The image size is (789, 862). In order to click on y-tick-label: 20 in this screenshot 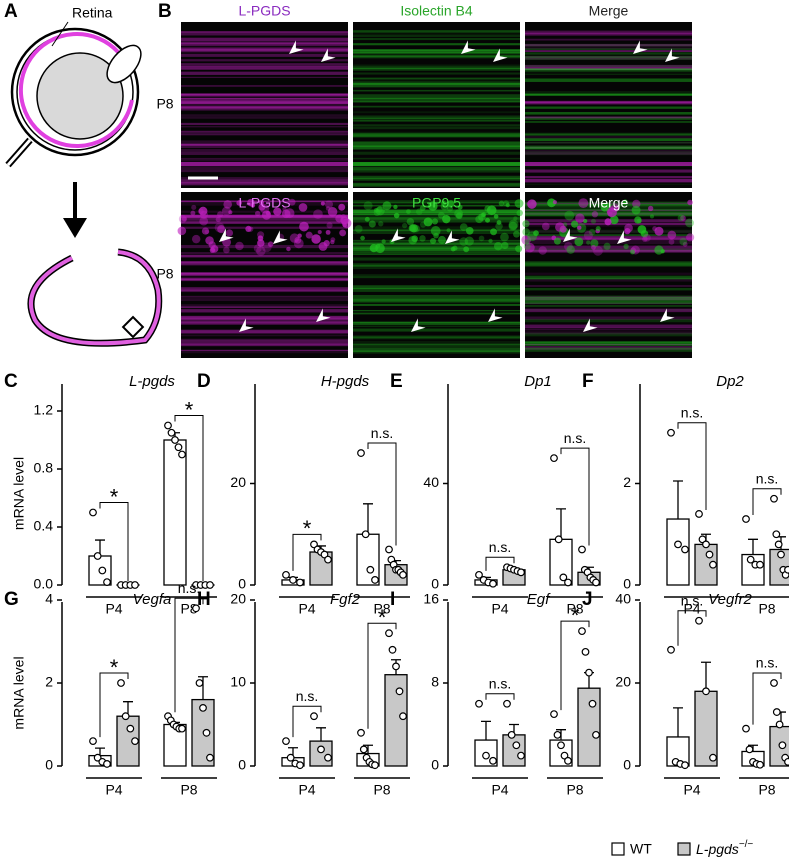, I will do `click(238, 599)`.